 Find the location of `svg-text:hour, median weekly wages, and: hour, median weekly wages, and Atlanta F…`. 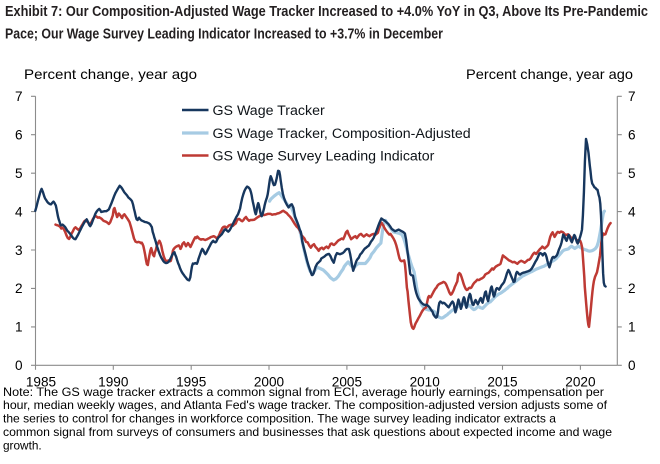

svg-text:hour, median weekly wages, and: hour, median weekly wages, and Atlanta F… is located at coordinates (305, 405).